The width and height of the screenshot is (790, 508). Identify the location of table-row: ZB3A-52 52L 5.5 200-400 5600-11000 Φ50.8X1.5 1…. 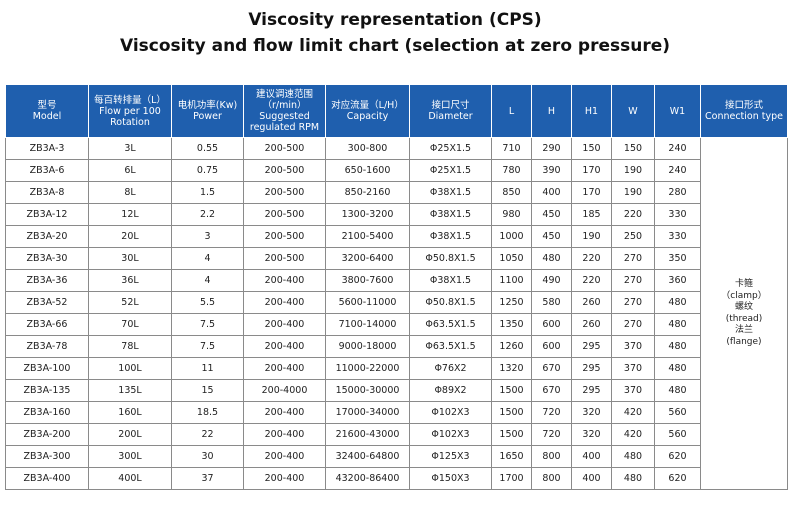
(396, 302).